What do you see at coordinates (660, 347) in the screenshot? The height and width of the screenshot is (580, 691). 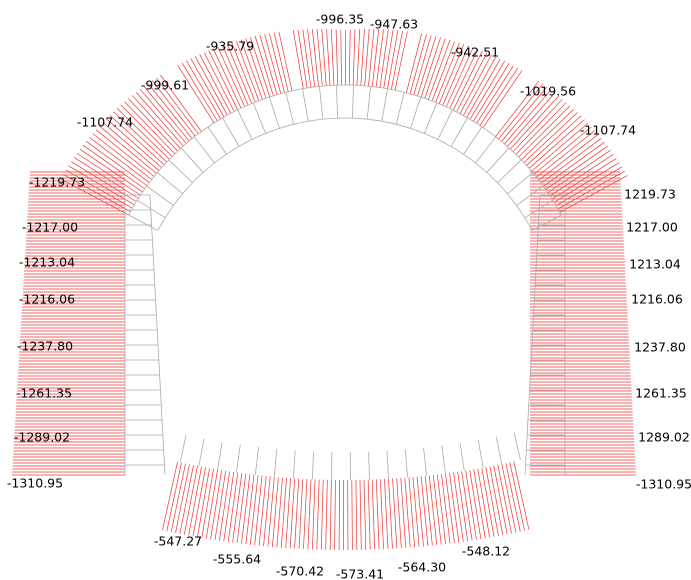 I see `force-label: 1237.80` at bounding box center [660, 347].